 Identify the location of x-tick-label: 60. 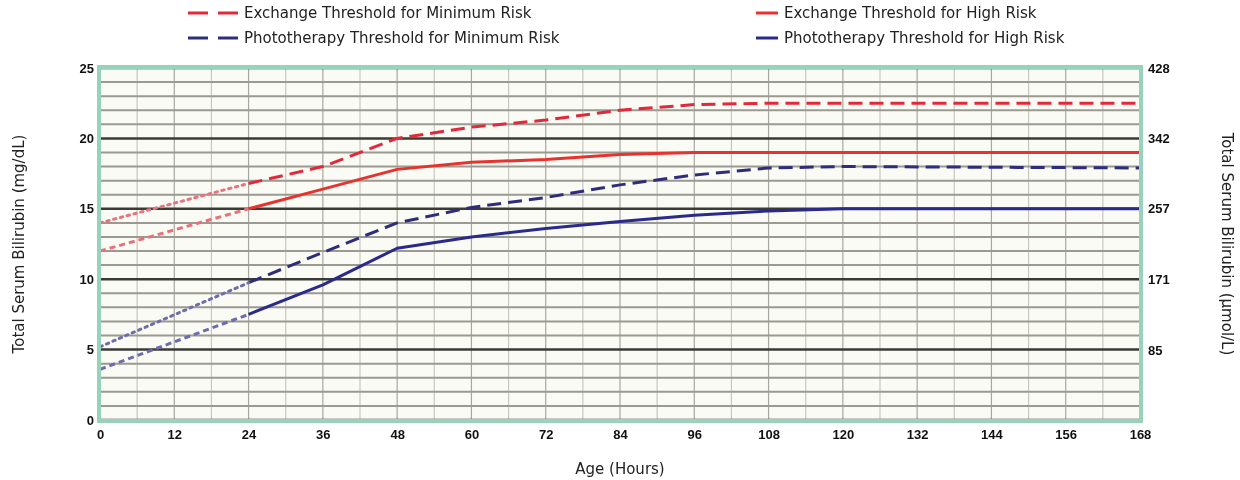
(472, 435).